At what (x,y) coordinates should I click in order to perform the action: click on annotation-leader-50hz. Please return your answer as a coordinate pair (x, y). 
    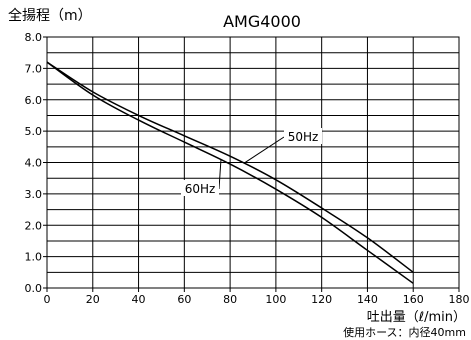
    Looking at the image, I should click on (264, 150).